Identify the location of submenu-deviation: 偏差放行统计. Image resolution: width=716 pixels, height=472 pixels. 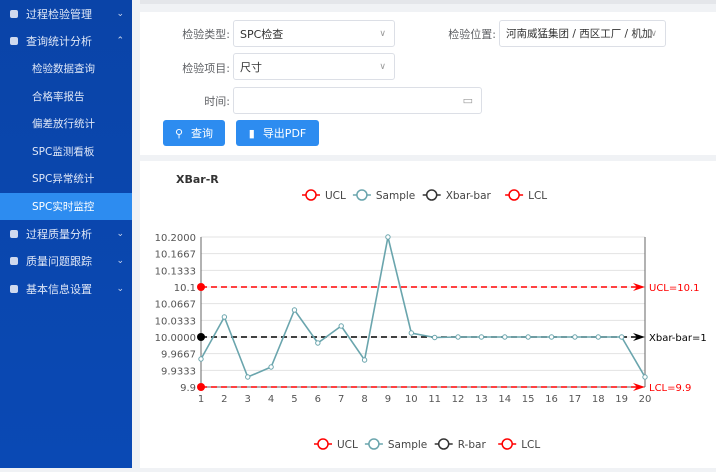
(63, 124).